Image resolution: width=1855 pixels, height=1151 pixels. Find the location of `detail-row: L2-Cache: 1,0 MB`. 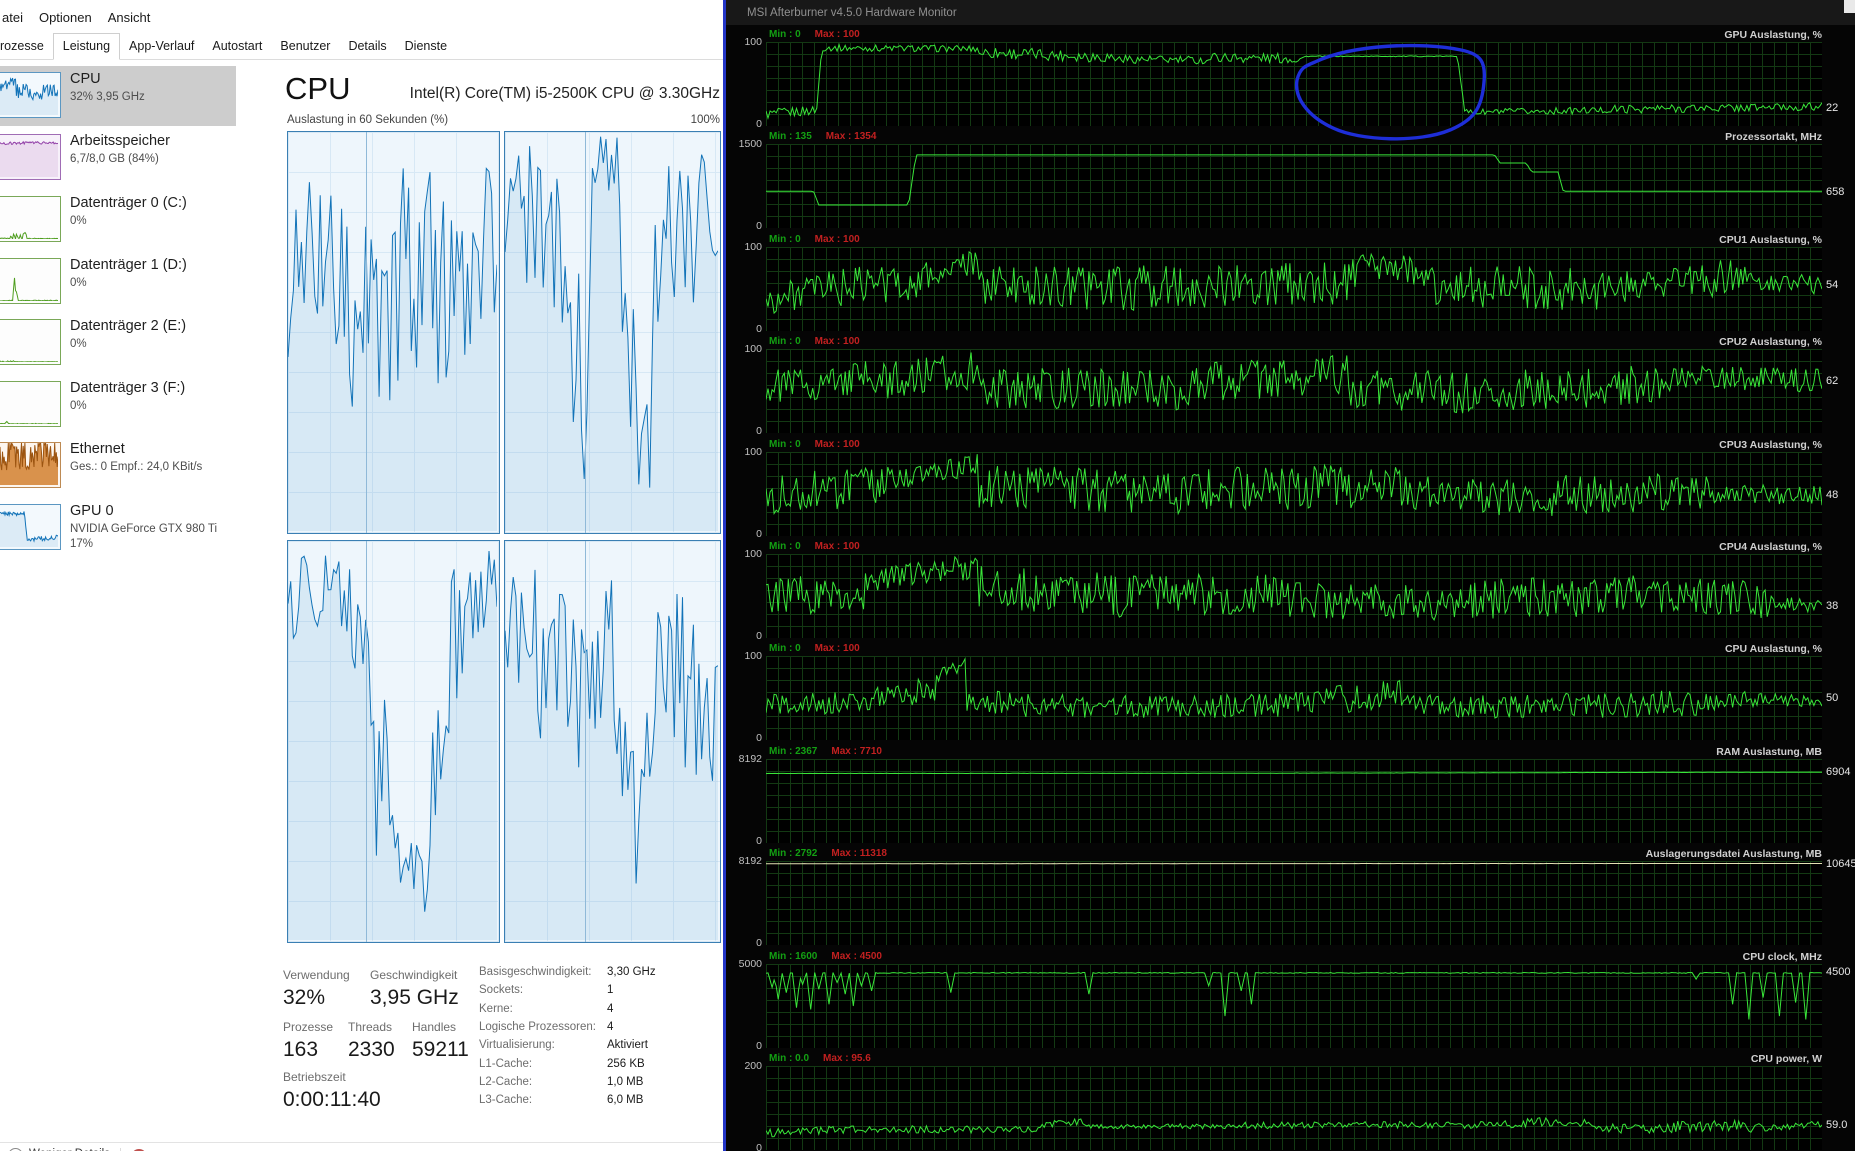

detail-row: L2-Cache: 1,0 MB is located at coordinates (599, 1085).